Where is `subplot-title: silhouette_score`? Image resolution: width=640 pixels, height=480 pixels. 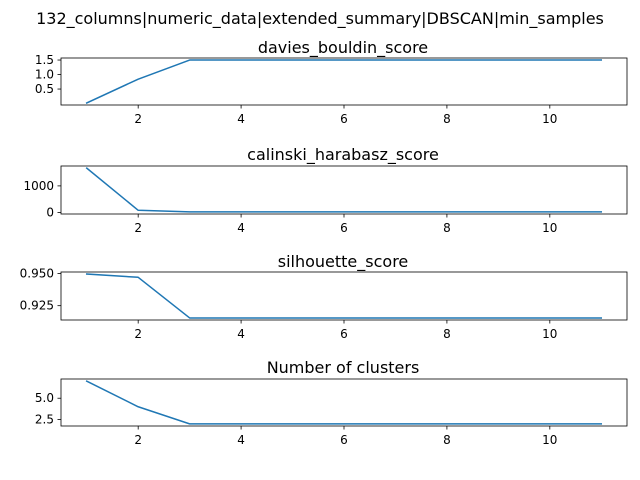 subplot-title: silhouette_score is located at coordinates (343, 262).